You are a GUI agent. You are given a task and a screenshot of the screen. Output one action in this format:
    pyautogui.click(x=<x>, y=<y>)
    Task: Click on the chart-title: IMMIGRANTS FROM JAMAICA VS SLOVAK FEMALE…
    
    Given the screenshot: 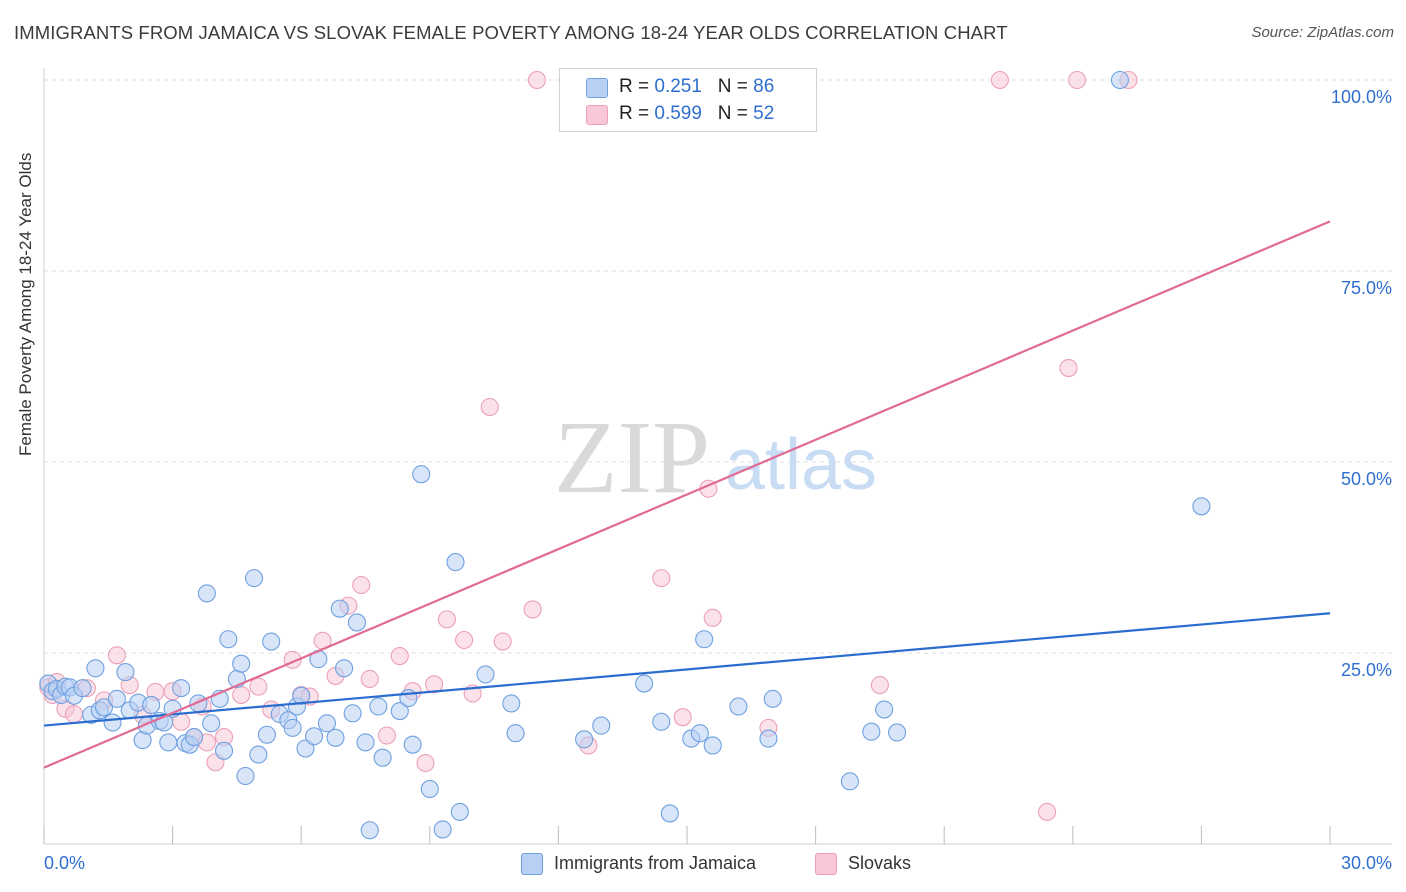 What is the action you would take?
    pyautogui.click(x=511, y=32)
    